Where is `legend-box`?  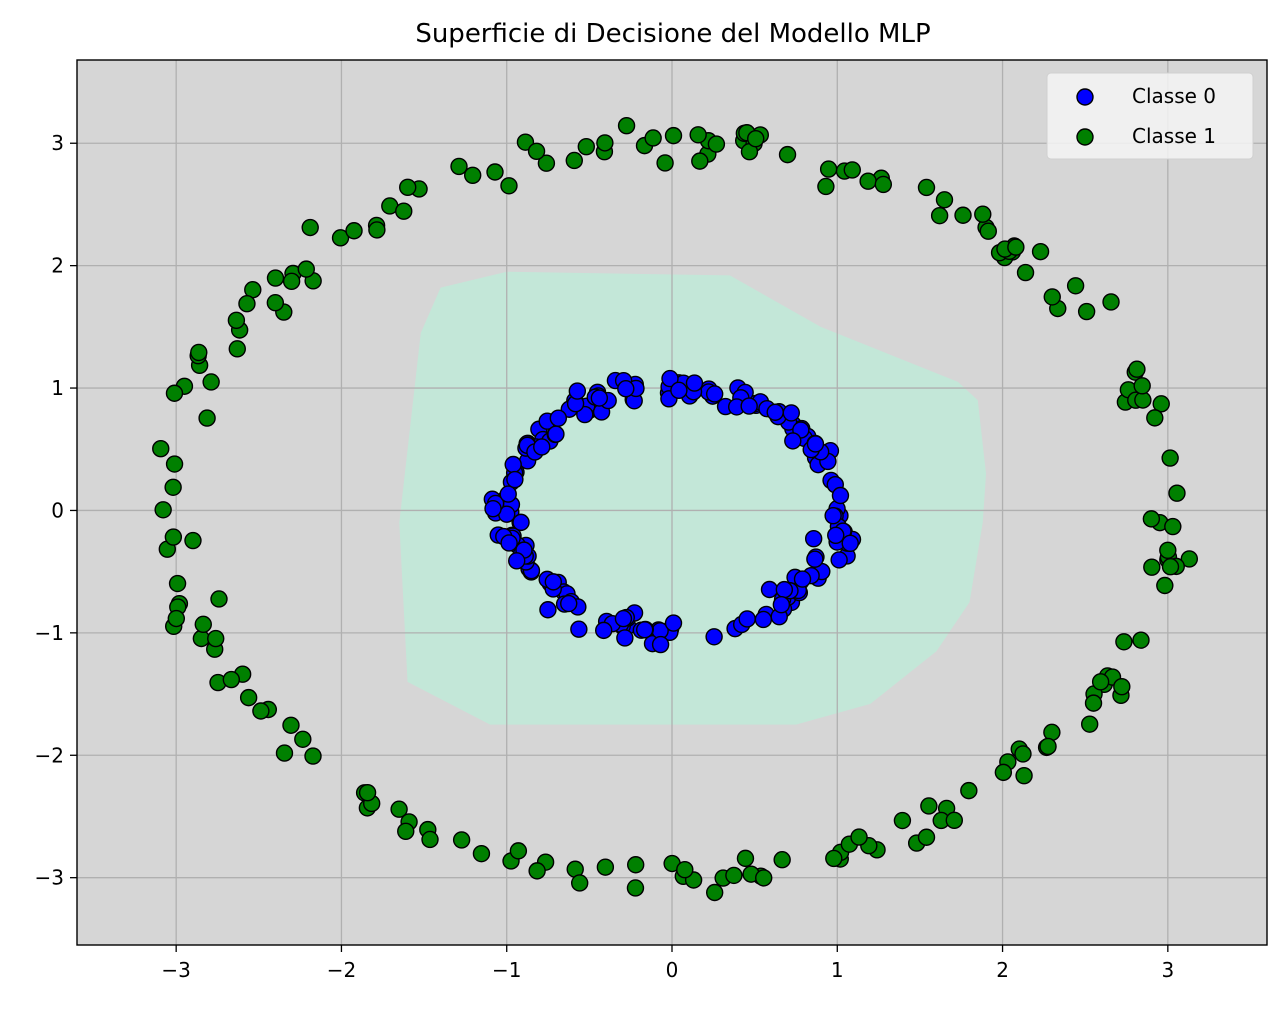 legend-box is located at coordinates (1150, 116).